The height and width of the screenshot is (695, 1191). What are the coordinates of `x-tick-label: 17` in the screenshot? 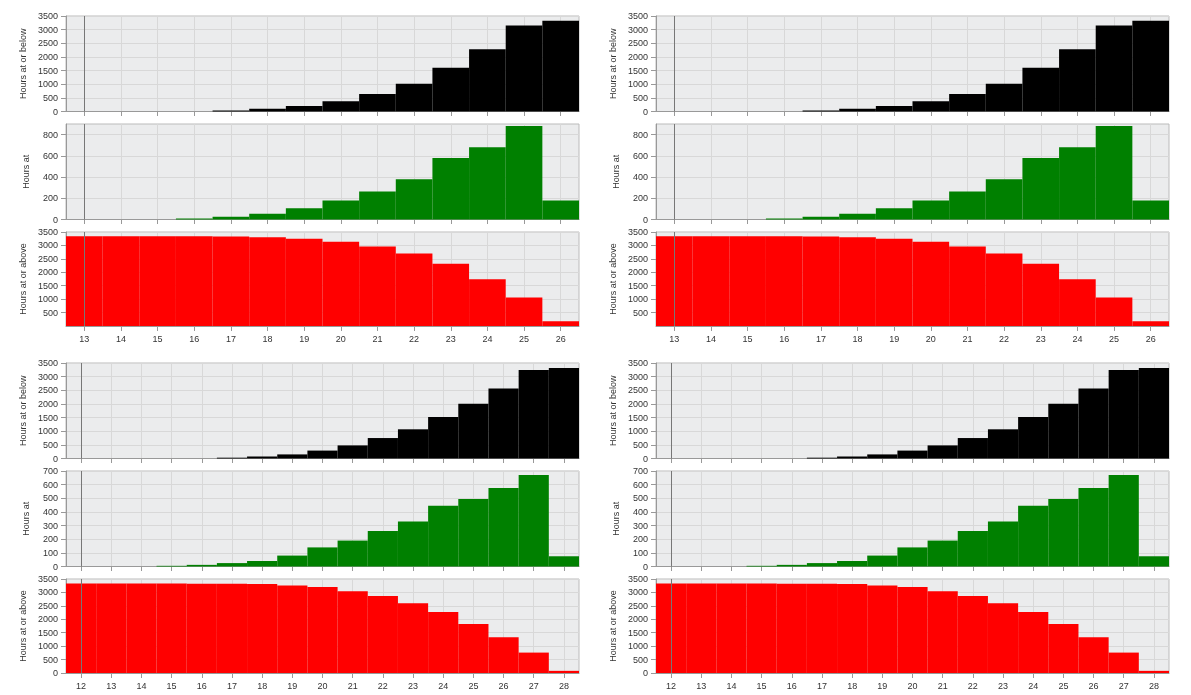 It's located at (820, 338).